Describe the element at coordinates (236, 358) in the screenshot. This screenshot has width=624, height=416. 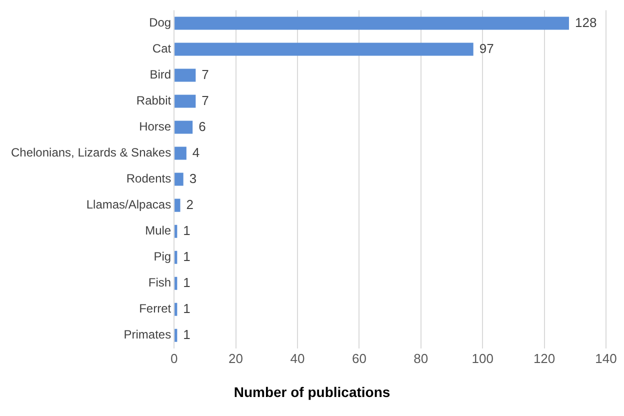
I see `x-tick-label: 20` at that location.